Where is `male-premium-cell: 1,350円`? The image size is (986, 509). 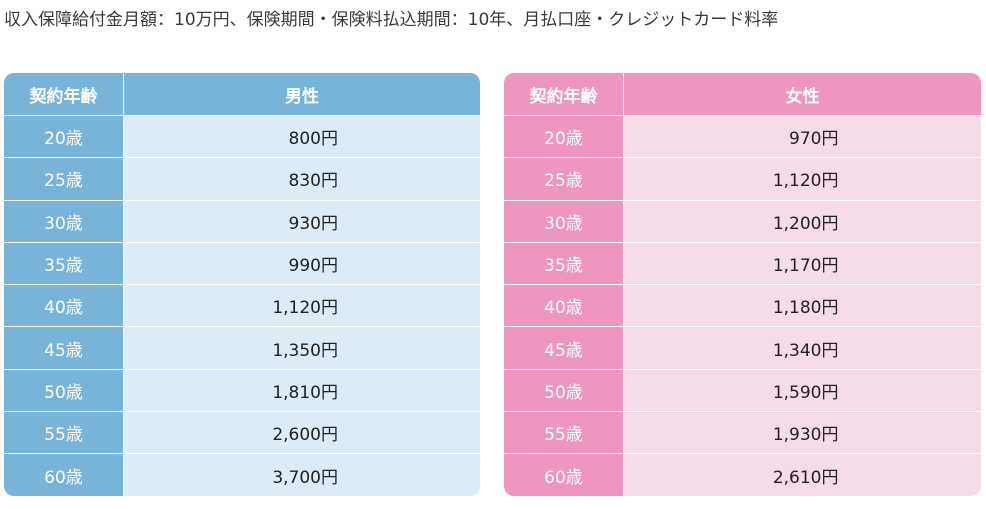 male-premium-cell: 1,350円 is located at coordinates (302, 347).